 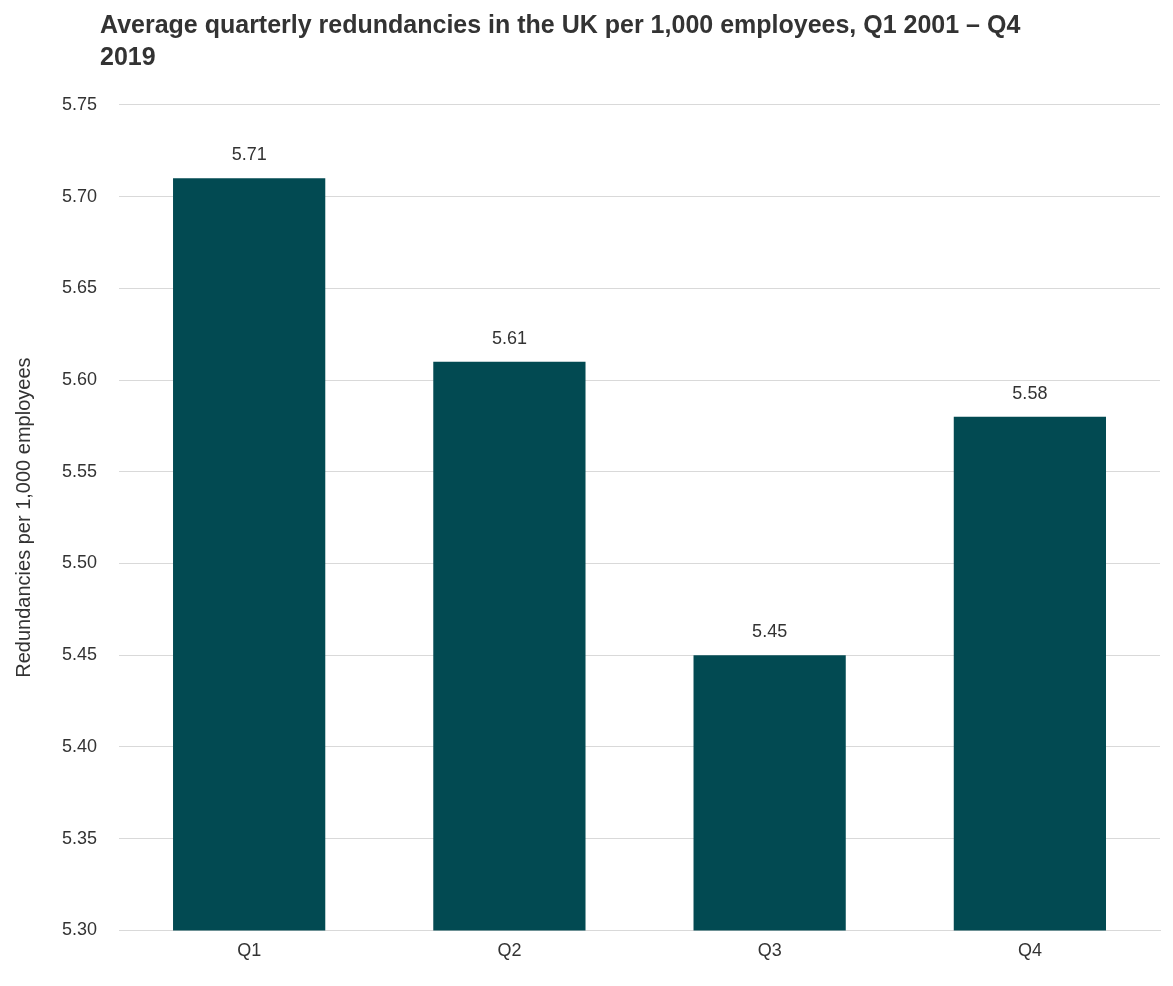 What do you see at coordinates (79, 654) in the screenshot?
I see `y-tick-label: 5.45` at bounding box center [79, 654].